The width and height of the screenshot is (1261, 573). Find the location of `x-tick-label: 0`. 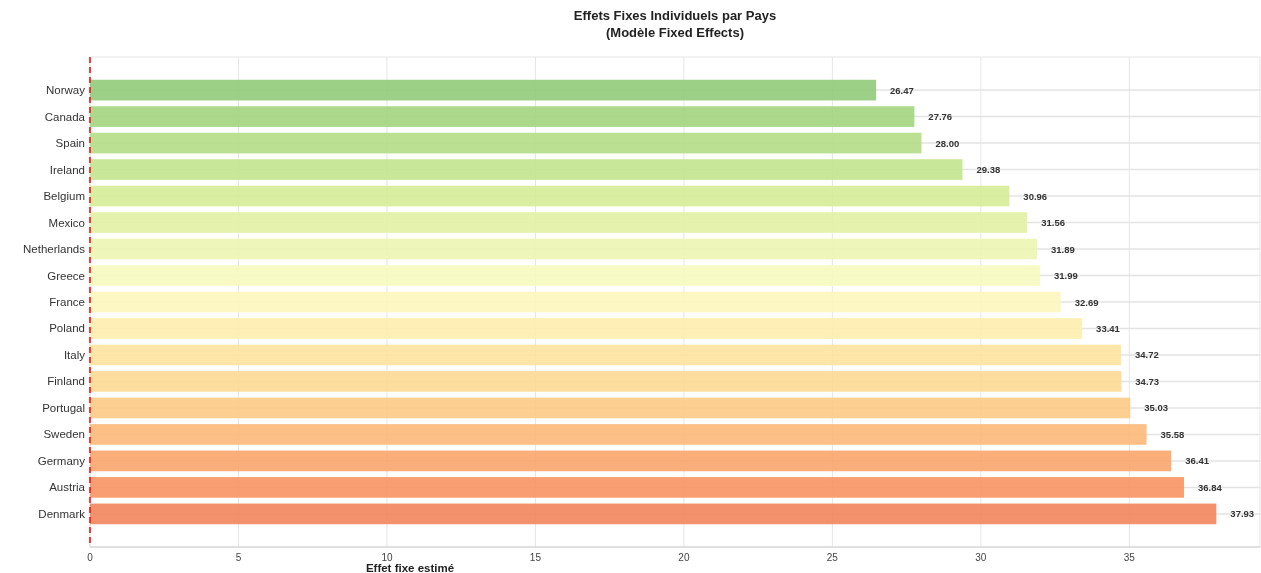

x-tick-label: 0 is located at coordinates (90, 557).